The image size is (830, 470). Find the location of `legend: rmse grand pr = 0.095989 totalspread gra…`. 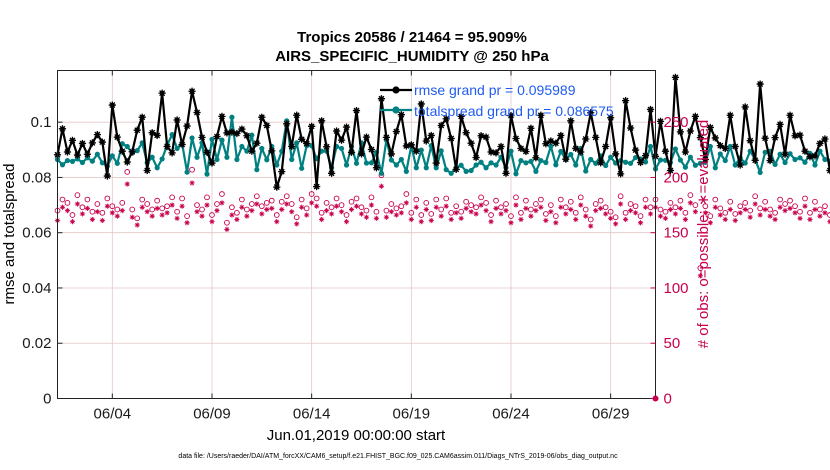

legend: rmse grand pr = 0.095989 totalspread gra… is located at coordinates (497, 100).